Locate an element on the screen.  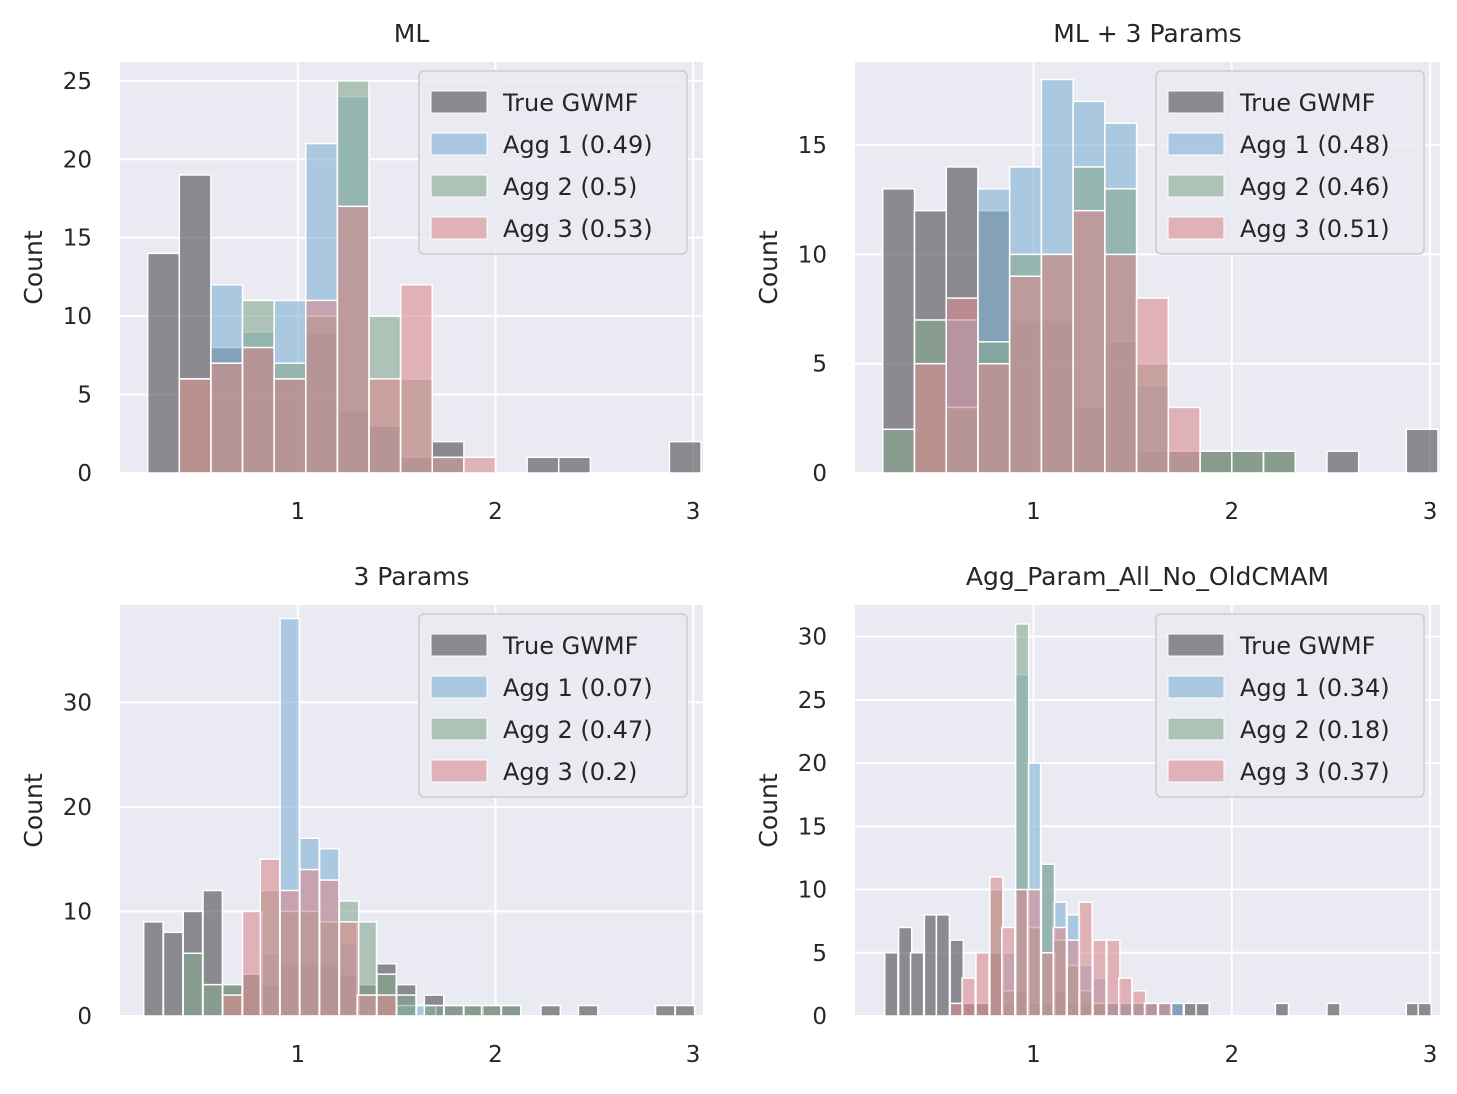
panel-title: ML + 3 Params is located at coordinates (1147, 33).